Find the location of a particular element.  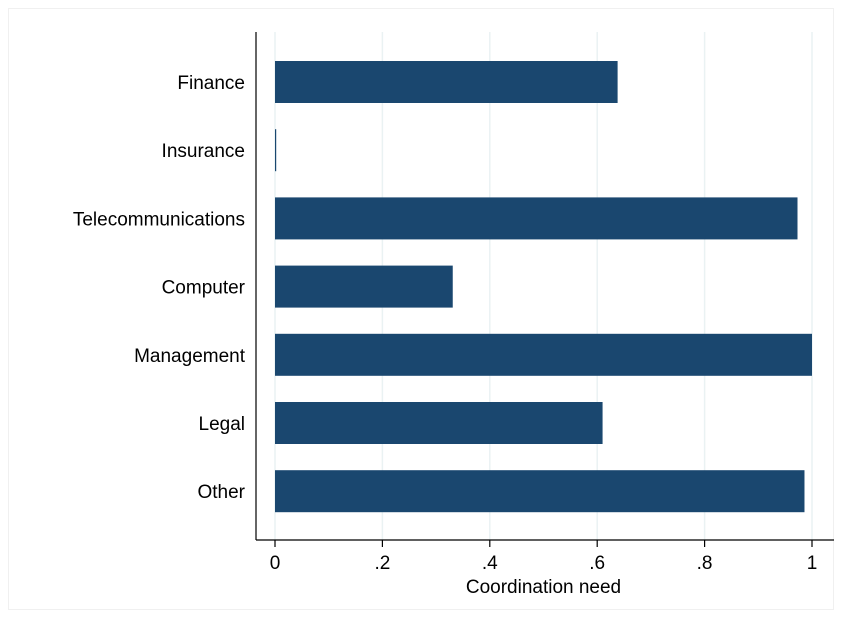

x-axis-title: Coordination need is located at coordinates (543, 587).